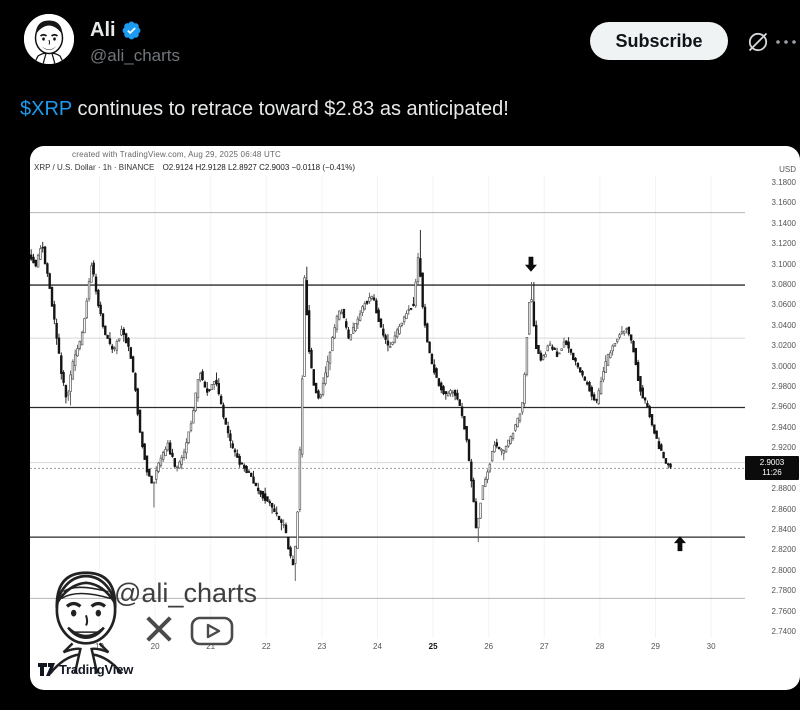  Describe the element at coordinates (783, 509) in the screenshot. I see `price-tick-label: 2.8600` at that location.